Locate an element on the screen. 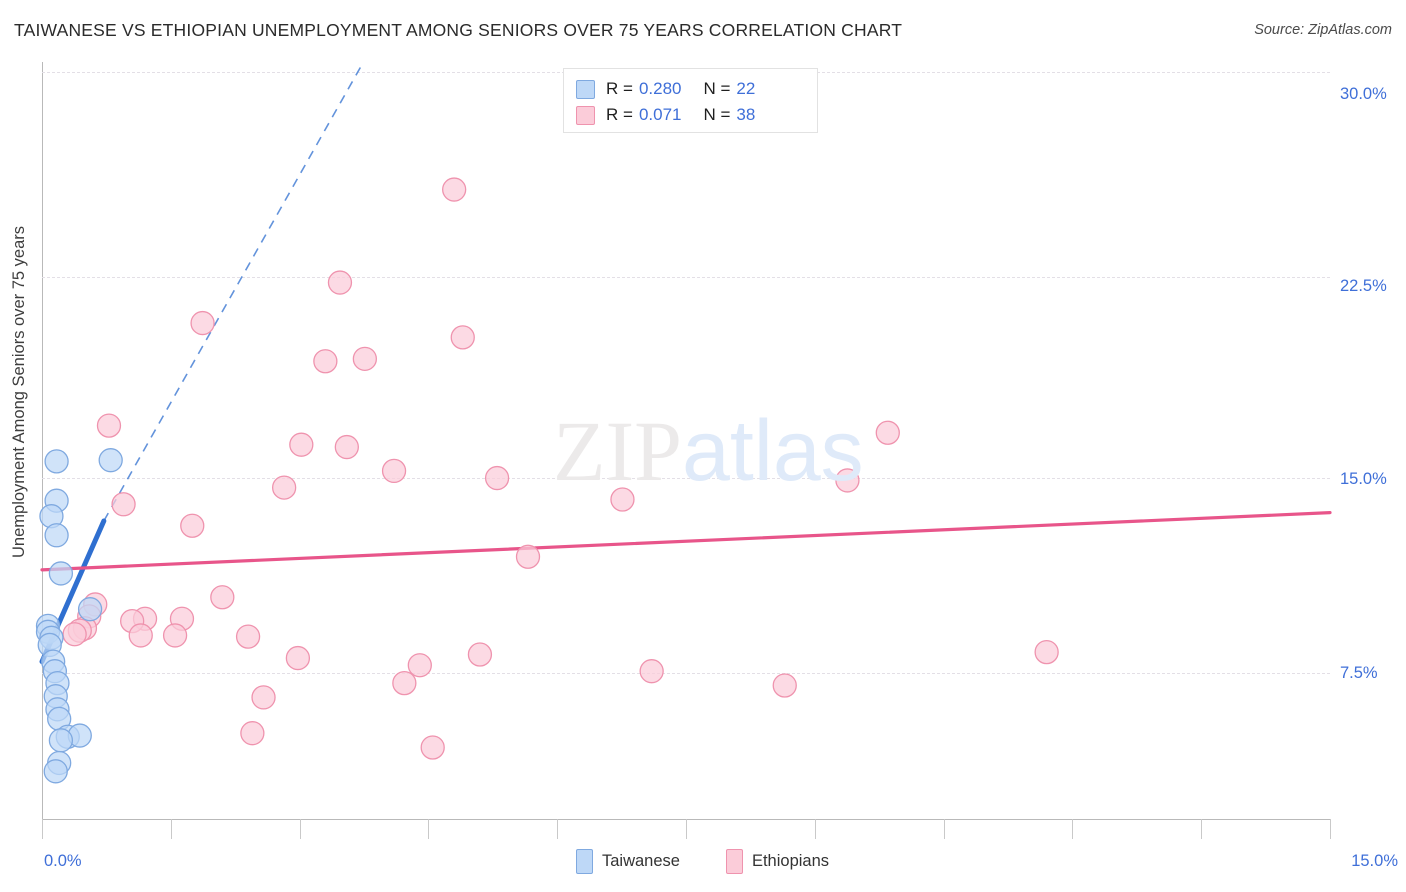  n-label-ethiopians: N = is located at coordinates (717, 114).